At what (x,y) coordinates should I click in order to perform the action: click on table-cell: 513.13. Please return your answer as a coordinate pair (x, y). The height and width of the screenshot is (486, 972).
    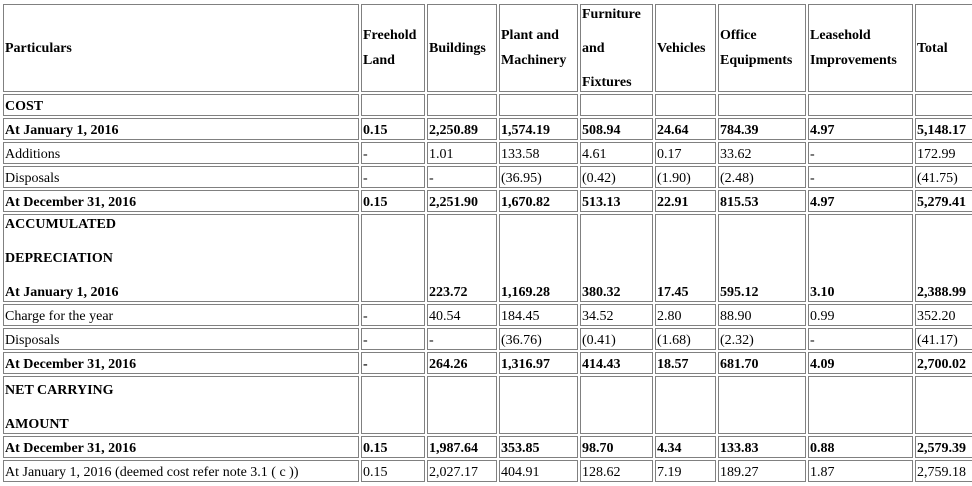
    Looking at the image, I should click on (616, 201).